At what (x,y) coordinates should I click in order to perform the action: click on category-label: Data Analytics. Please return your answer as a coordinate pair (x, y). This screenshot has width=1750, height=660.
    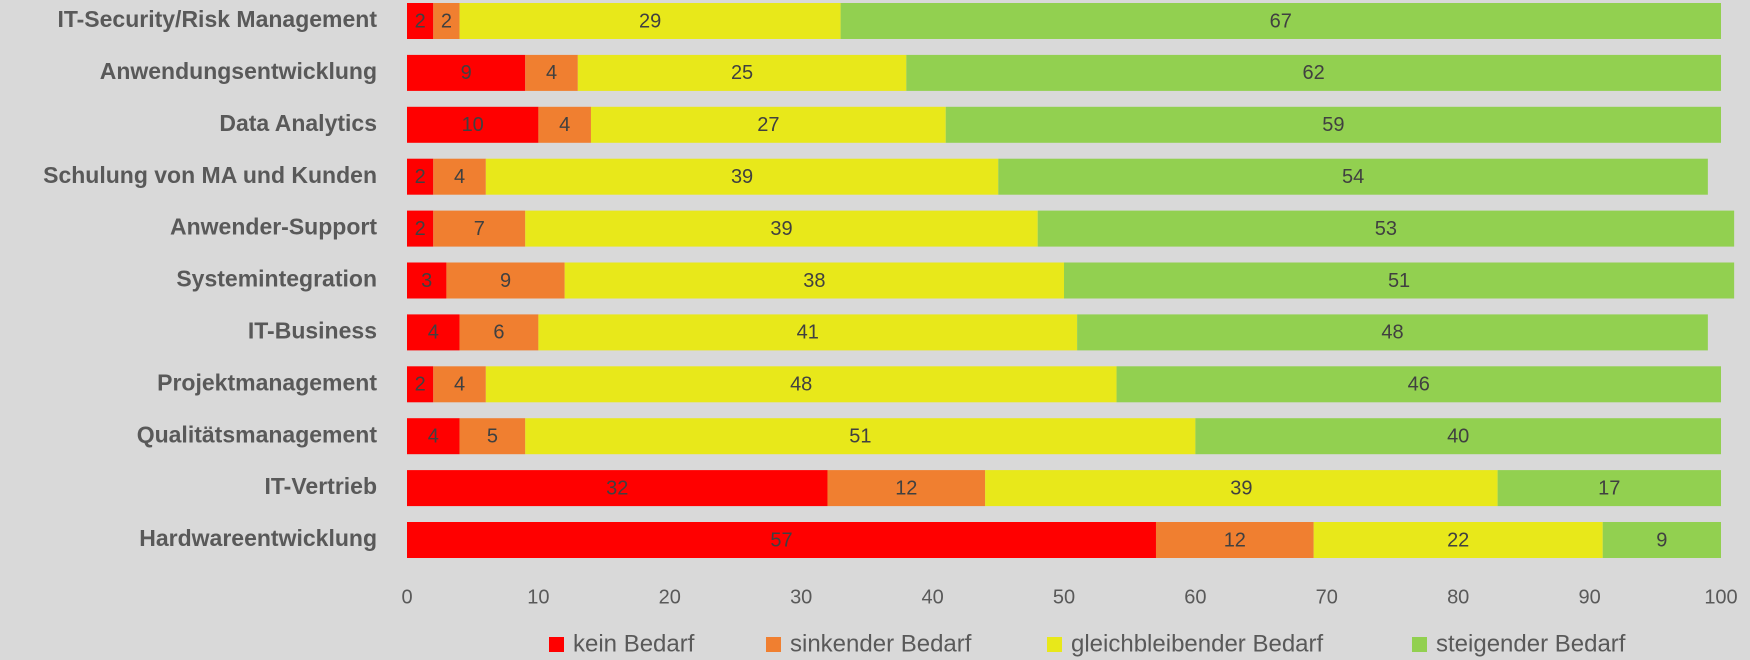
    Looking at the image, I should click on (298, 123).